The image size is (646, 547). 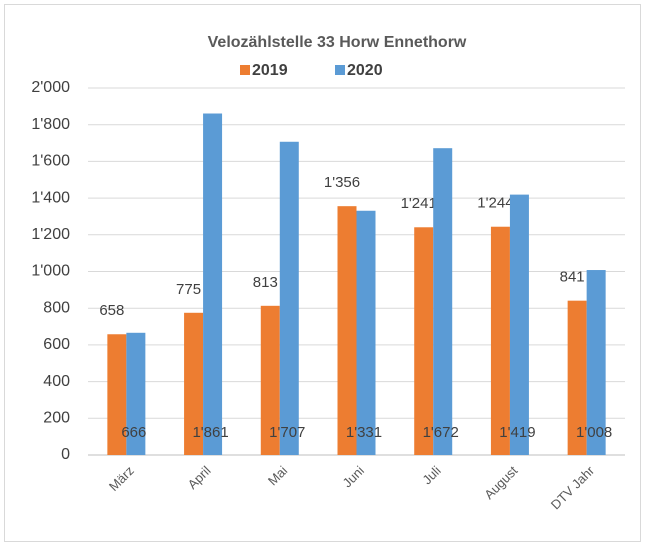 What do you see at coordinates (188, 289) in the screenshot?
I see `data-label: 775` at bounding box center [188, 289].